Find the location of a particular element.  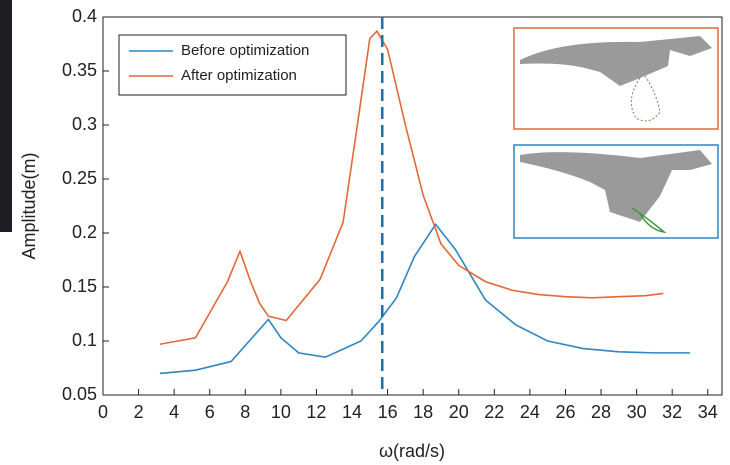

legend: Before optimization After optimization is located at coordinates (232, 65).